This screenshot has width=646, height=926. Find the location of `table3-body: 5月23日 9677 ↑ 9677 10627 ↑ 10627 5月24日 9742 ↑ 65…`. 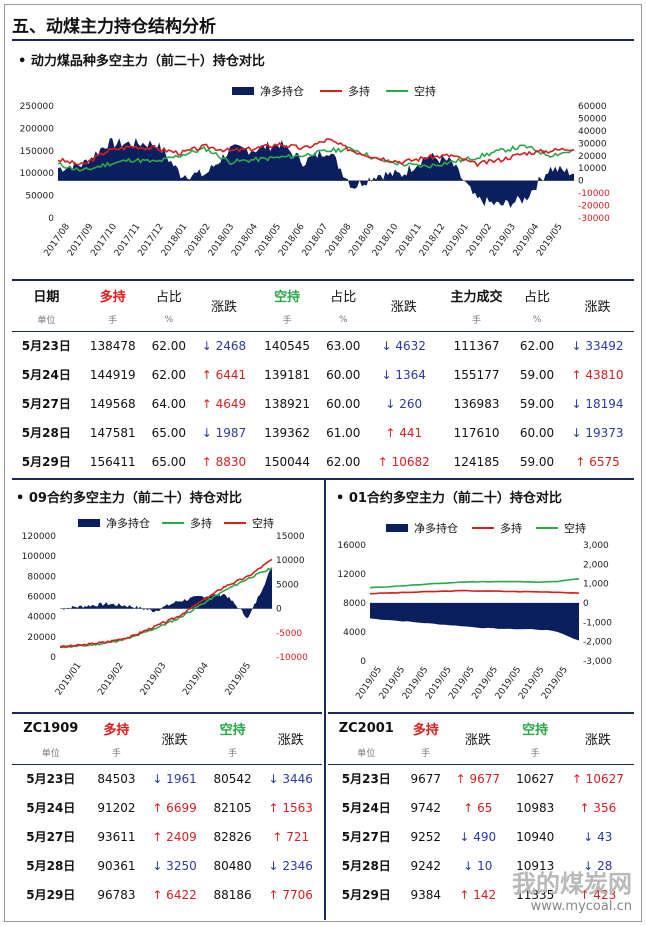

table3-body: 5月23日 9677 ↑ 9677 10627 ↑ 10627 5月24日 9742 ↑ 65… is located at coordinates (481, 836).